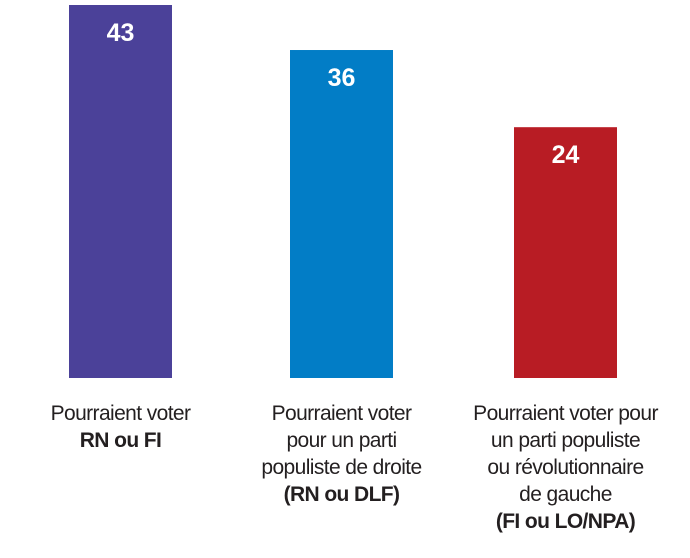  What do you see at coordinates (341, 467) in the screenshot?
I see `category-label-line: populiste de droite` at bounding box center [341, 467].